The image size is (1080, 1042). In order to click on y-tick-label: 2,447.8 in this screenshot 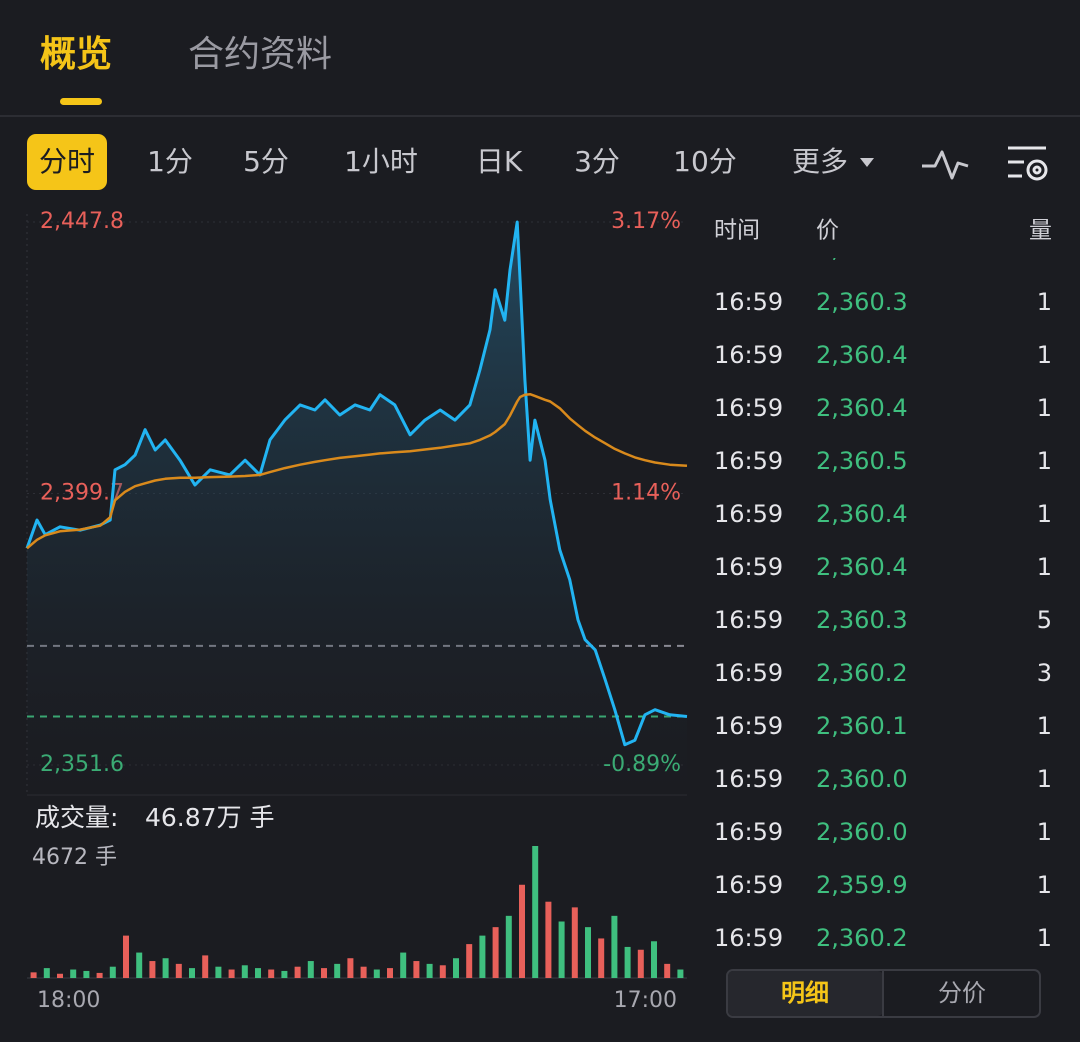, I will do `click(82, 221)`.